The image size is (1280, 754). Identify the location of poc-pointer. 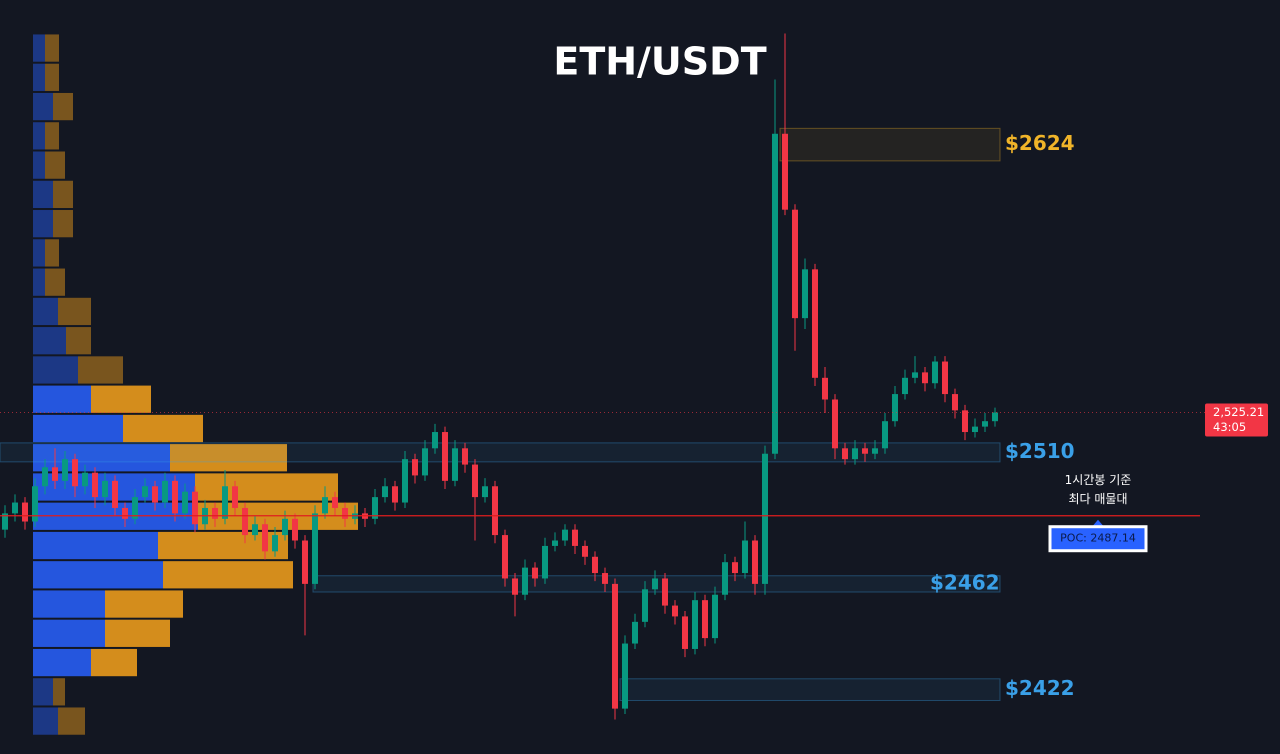
(1098, 523).